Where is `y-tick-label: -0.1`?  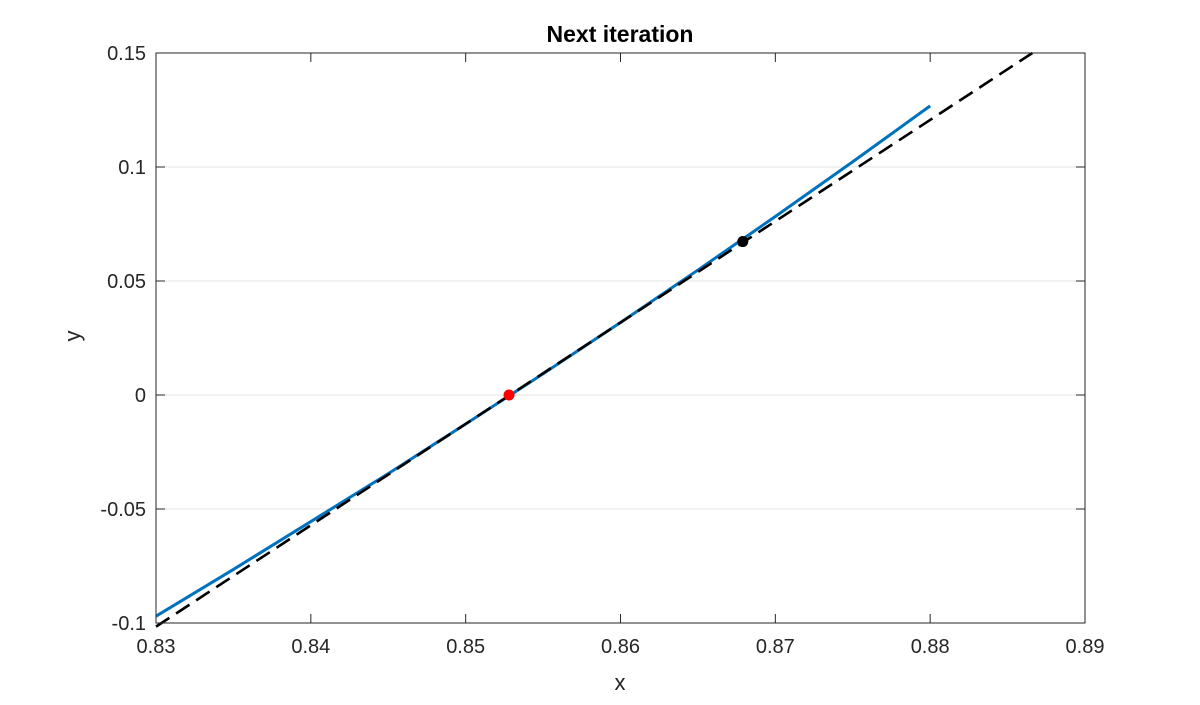
y-tick-label: -0.1 is located at coordinates (129, 624).